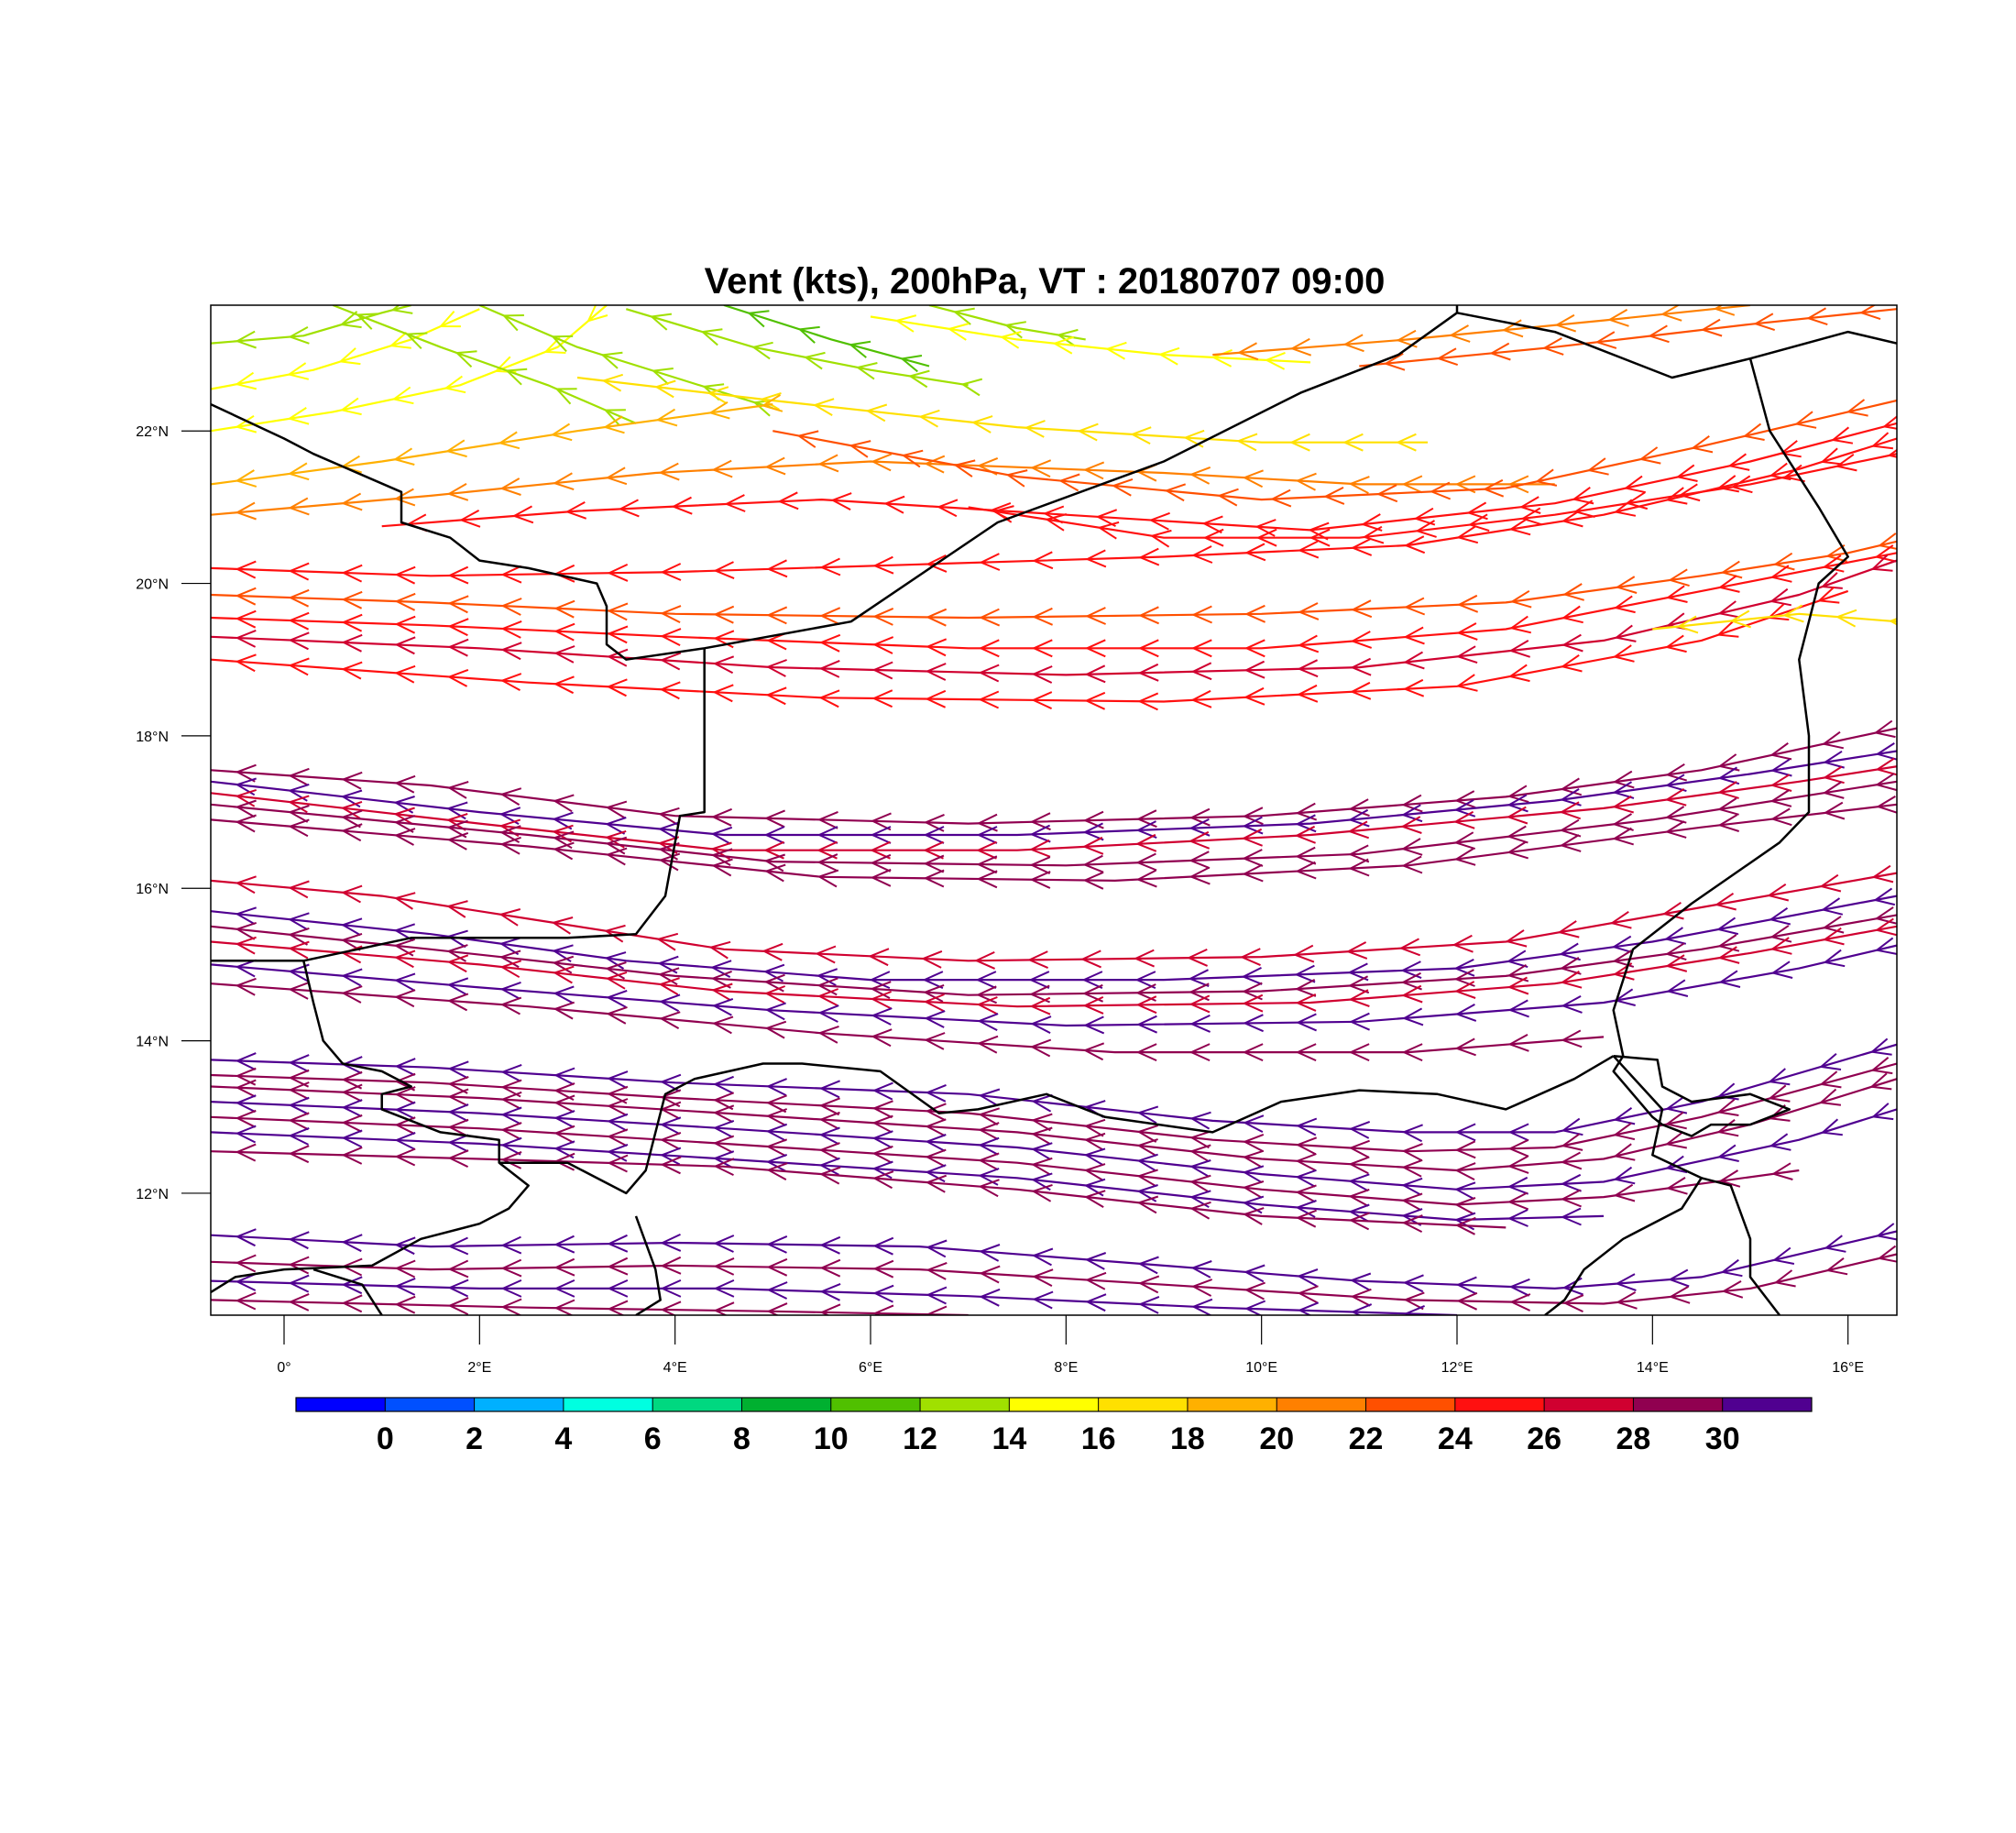 The width and height of the screenshot is (2016, 1833). What do you see at coordinates (152, 737) in the screenshot?
I see `lat-tick-label: 18°N` at bounding box center [152, 737].